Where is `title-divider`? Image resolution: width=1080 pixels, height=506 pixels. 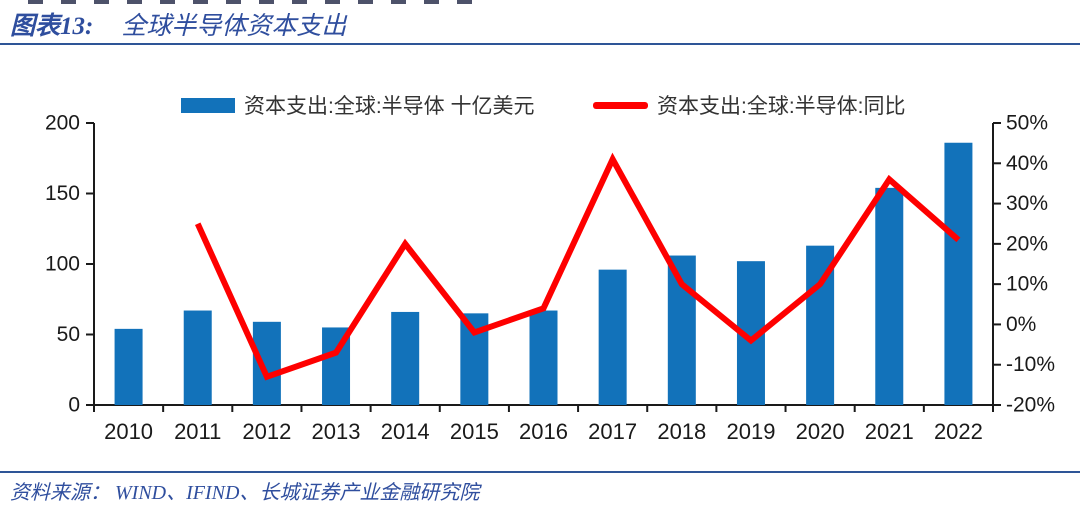 title-divider is located at coordinates (540, 44).